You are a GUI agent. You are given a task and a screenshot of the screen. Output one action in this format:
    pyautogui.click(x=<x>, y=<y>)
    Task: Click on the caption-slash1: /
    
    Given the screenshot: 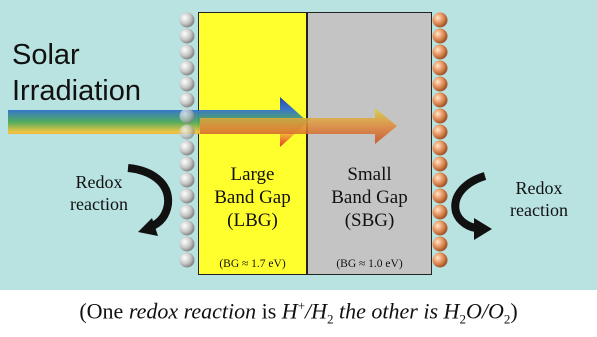 What is the action you would take?
    pyautogui.click(x=308, y=311)
    